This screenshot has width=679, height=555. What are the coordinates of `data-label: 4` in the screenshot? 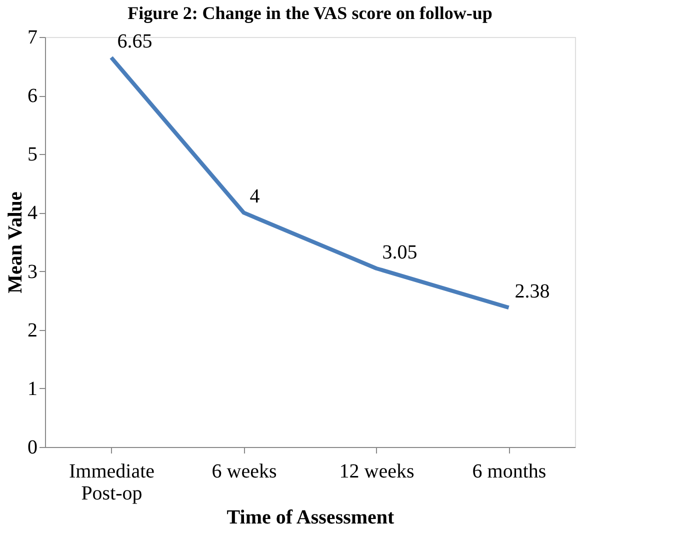 It's located at (255, 197).